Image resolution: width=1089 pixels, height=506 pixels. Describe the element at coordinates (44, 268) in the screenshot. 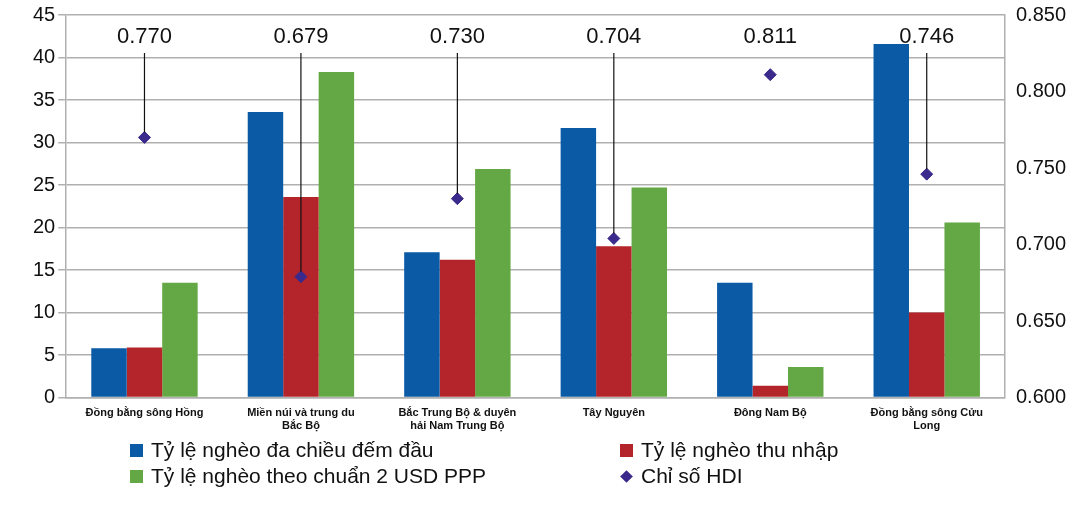

I see `y-tick-label: 15` at that location.